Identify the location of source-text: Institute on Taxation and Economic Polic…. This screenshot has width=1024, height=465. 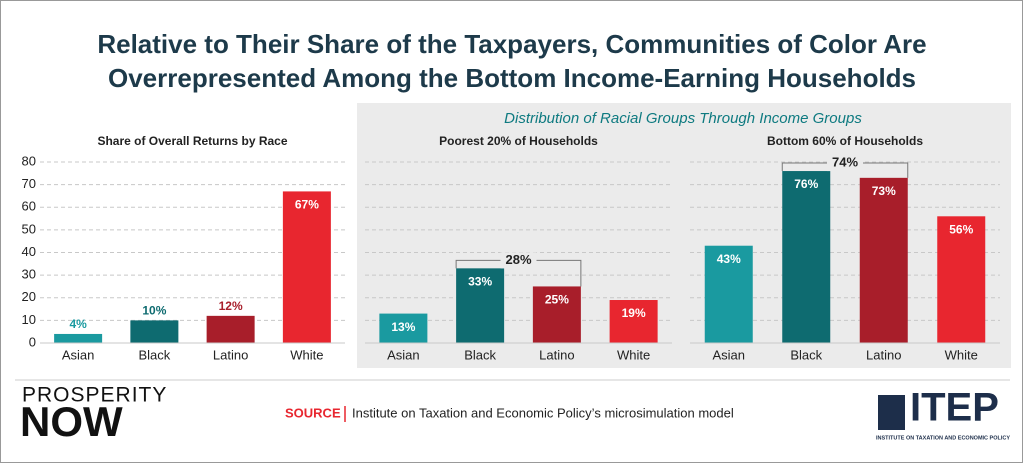
(543, 412).